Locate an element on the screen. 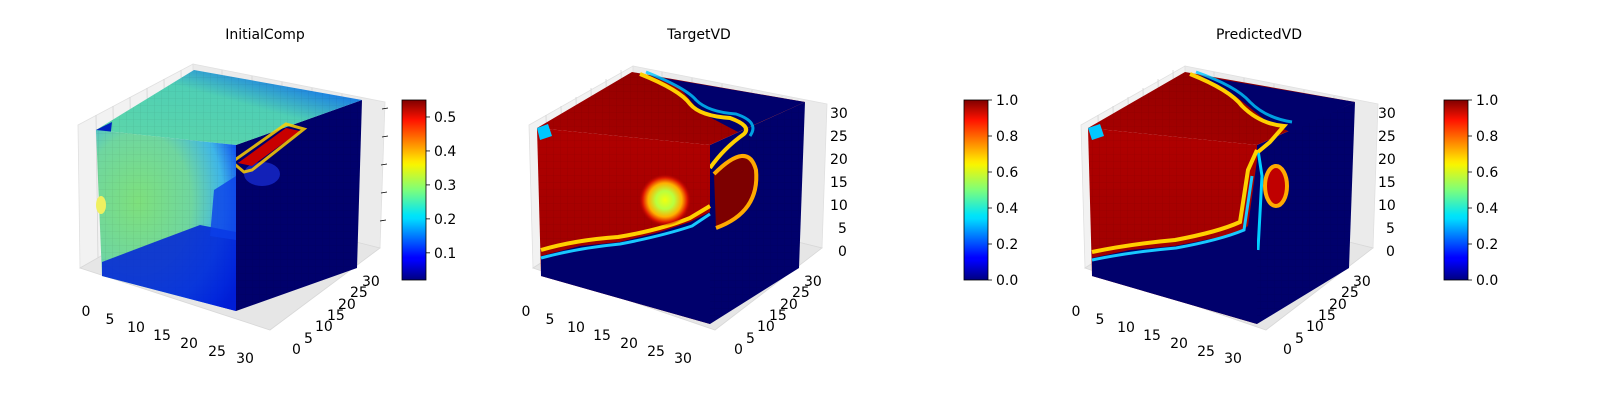  hot-streak-rim is located at coordinates (268, 148).